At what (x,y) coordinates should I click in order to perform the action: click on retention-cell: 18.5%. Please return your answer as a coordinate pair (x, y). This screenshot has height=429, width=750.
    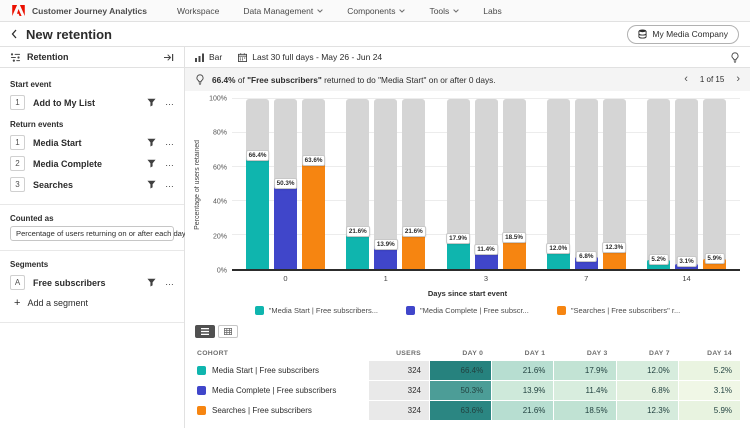
    Looking at the image, I should click on (585, 410).